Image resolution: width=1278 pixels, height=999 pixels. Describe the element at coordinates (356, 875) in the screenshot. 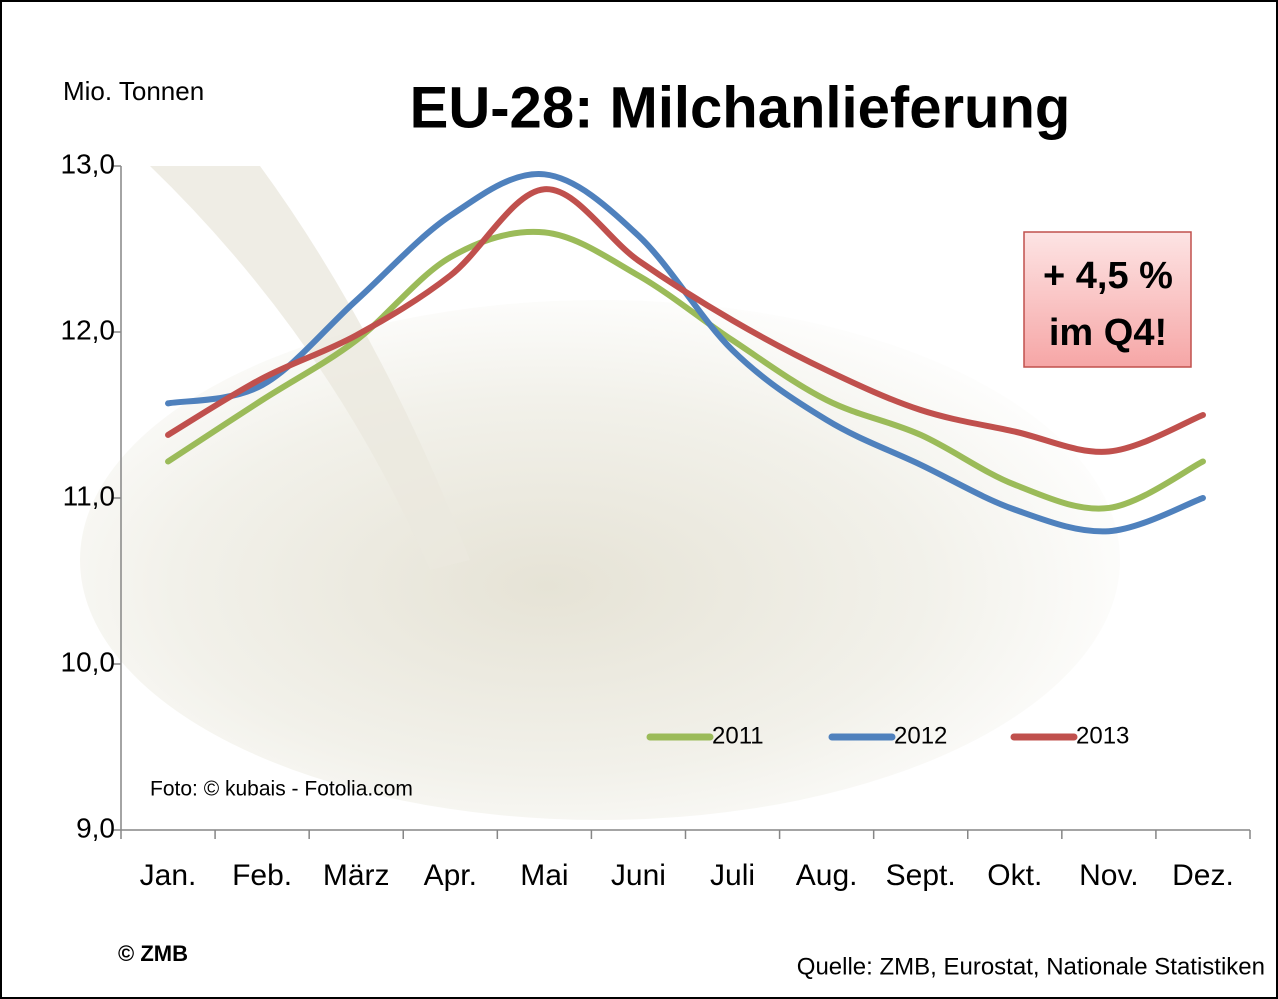

I see `x-tick-label: März` at that location.